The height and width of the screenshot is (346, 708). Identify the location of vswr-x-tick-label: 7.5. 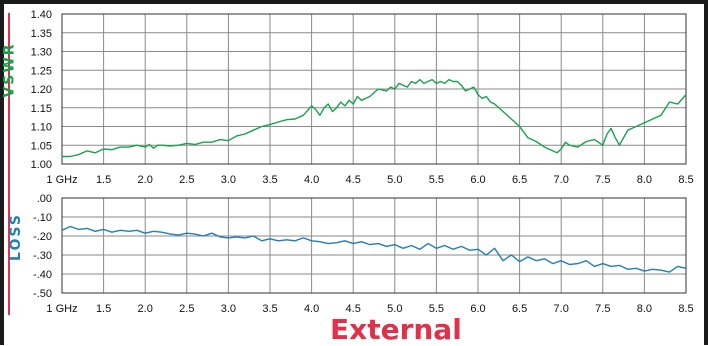
(602, 180).